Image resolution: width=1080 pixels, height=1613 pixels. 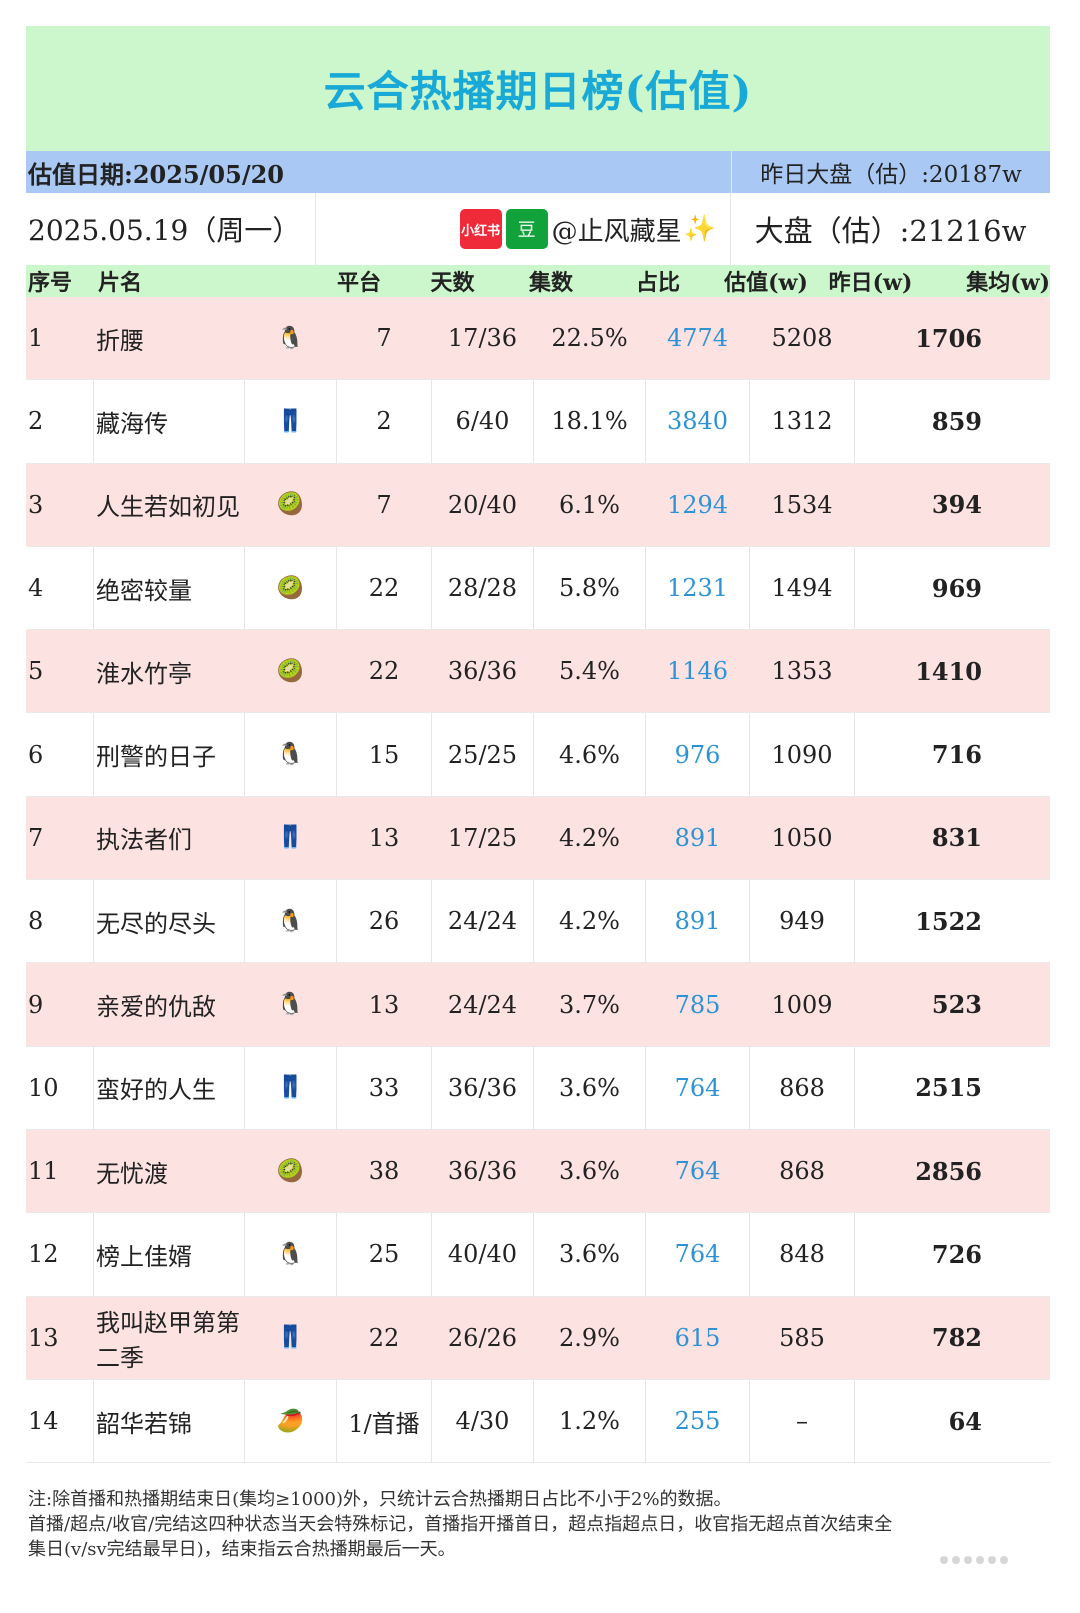 I want to click on cell-share: 22.5%, so click(x=590, y=338).